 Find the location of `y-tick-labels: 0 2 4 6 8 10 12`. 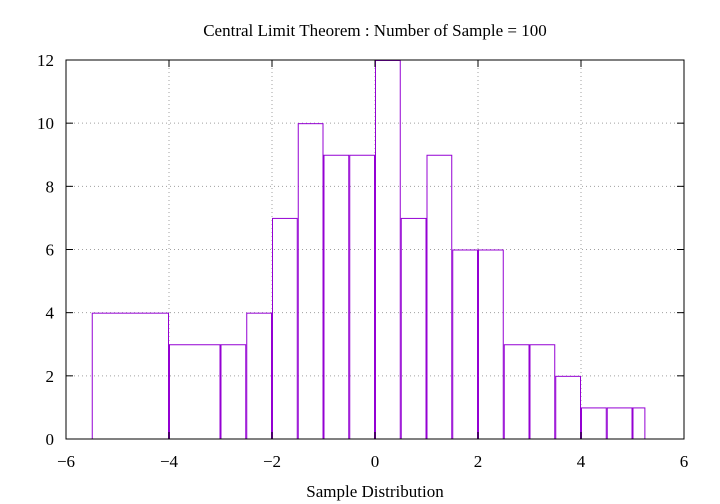

y-tick-labels: 0 2 4 6 8 10 12 is located at coordinates (46, 250).